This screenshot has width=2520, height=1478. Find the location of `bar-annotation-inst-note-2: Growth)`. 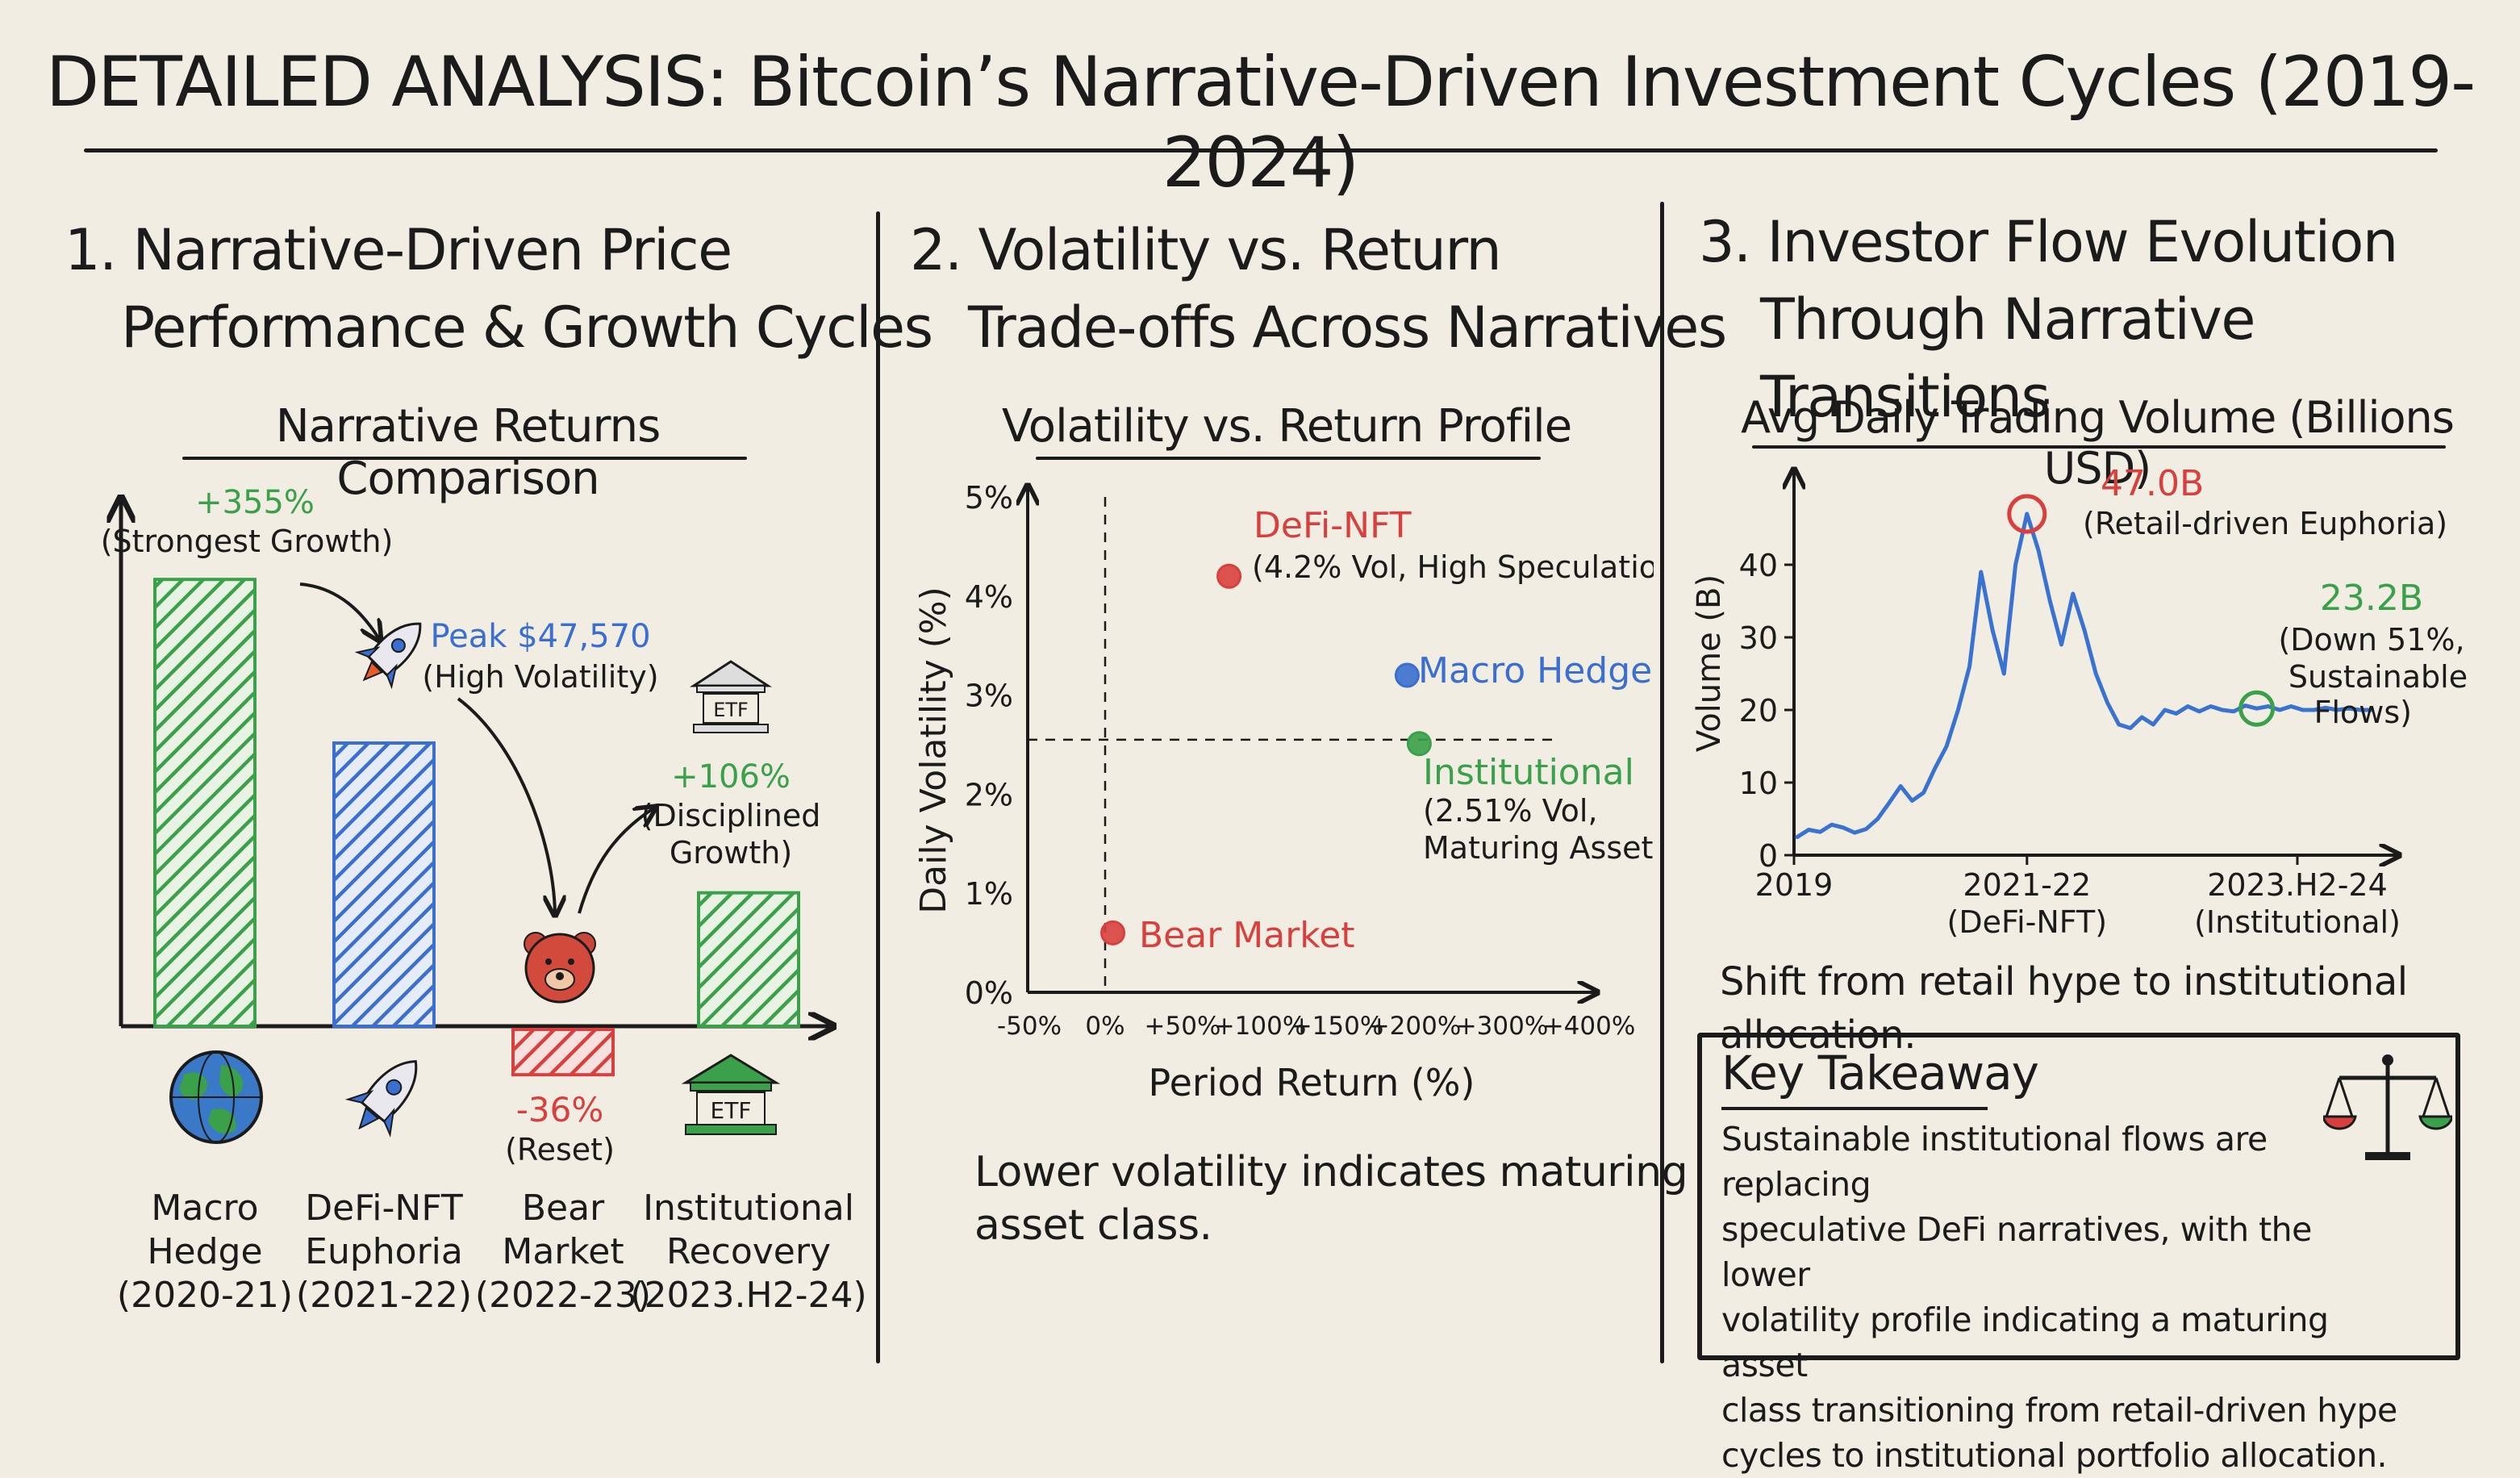

bar-annotation-inst-note-2: Growth) is located at coordinates (731, 853).